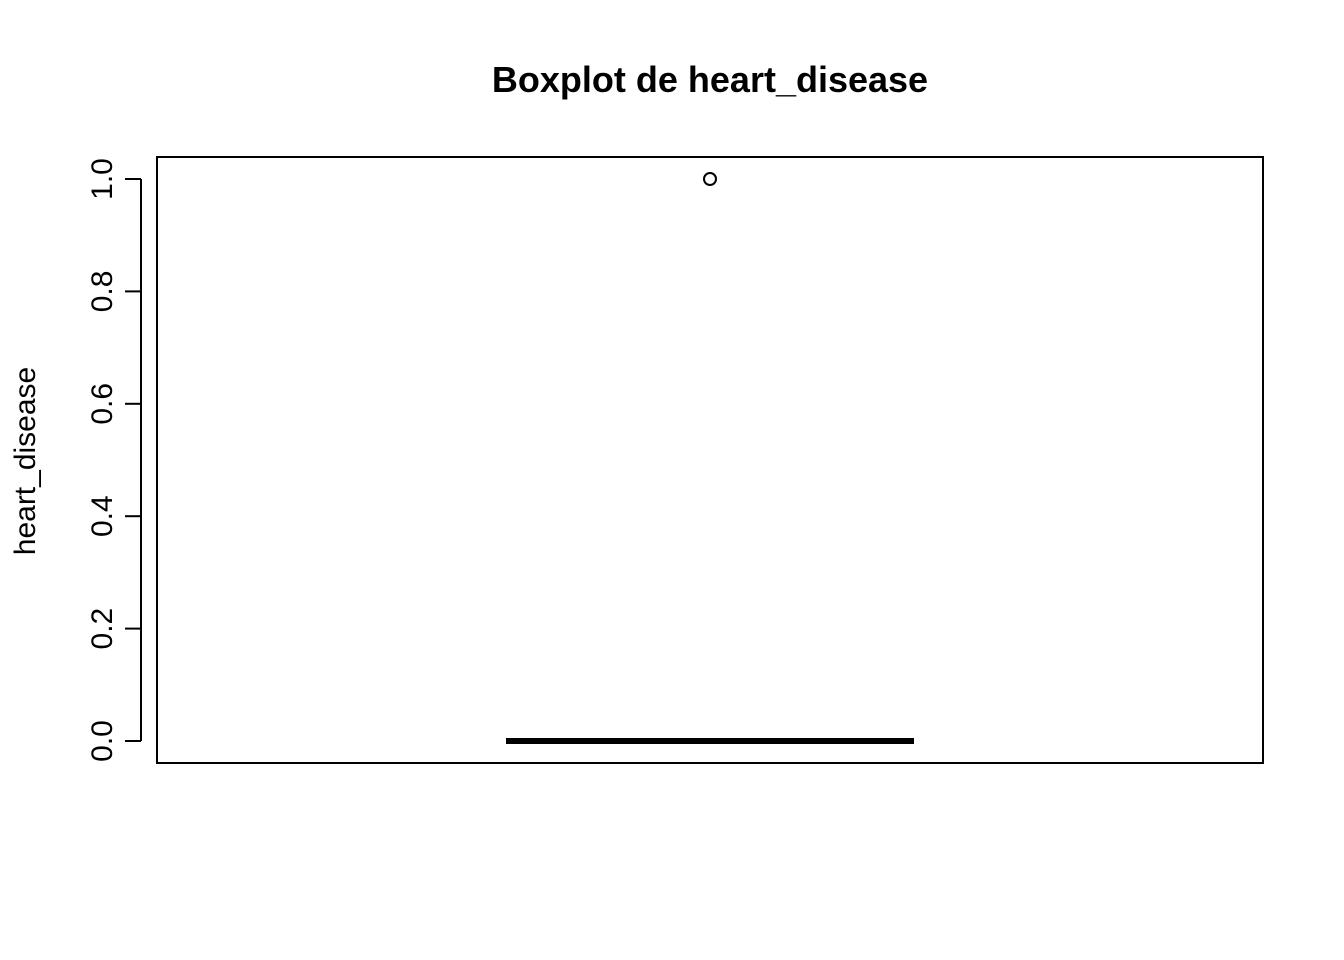 The image size is (1344, 960). Describe the element at coordinates (113, 460) in the screenshot. I see `y-axis-ticks: 0.0 0.2 0.4 0.6 0.8 1.0` at that location.